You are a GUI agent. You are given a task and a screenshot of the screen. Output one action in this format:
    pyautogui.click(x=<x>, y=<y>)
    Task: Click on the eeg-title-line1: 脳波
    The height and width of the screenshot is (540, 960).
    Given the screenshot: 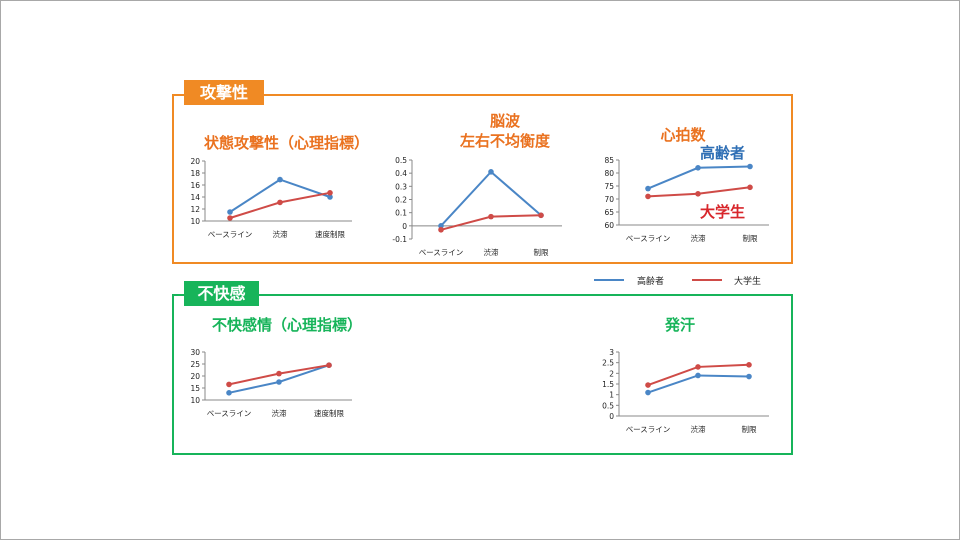 What is the action you would take?
    pyautogui.click(x=504, y=121)
    